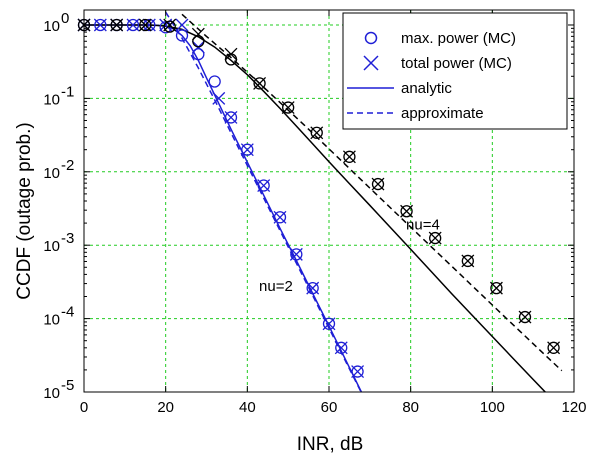 The height and width of the screenshot is (462, 598). I want to click on y-tick-exponent: -4, so click(67, 312).